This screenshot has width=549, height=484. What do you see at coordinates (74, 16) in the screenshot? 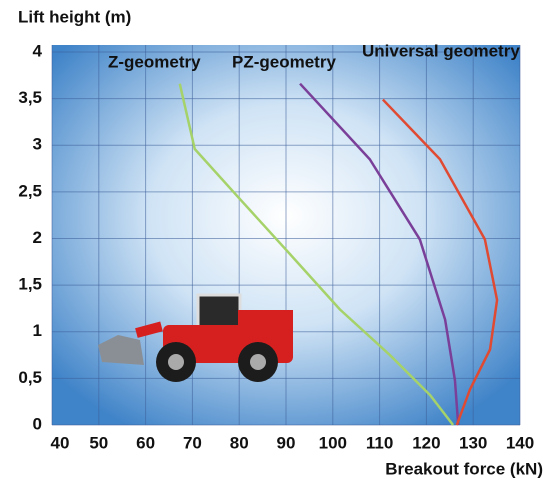
I see `y-axis-title: Lift height (m)` at bounding box center [74, 16].